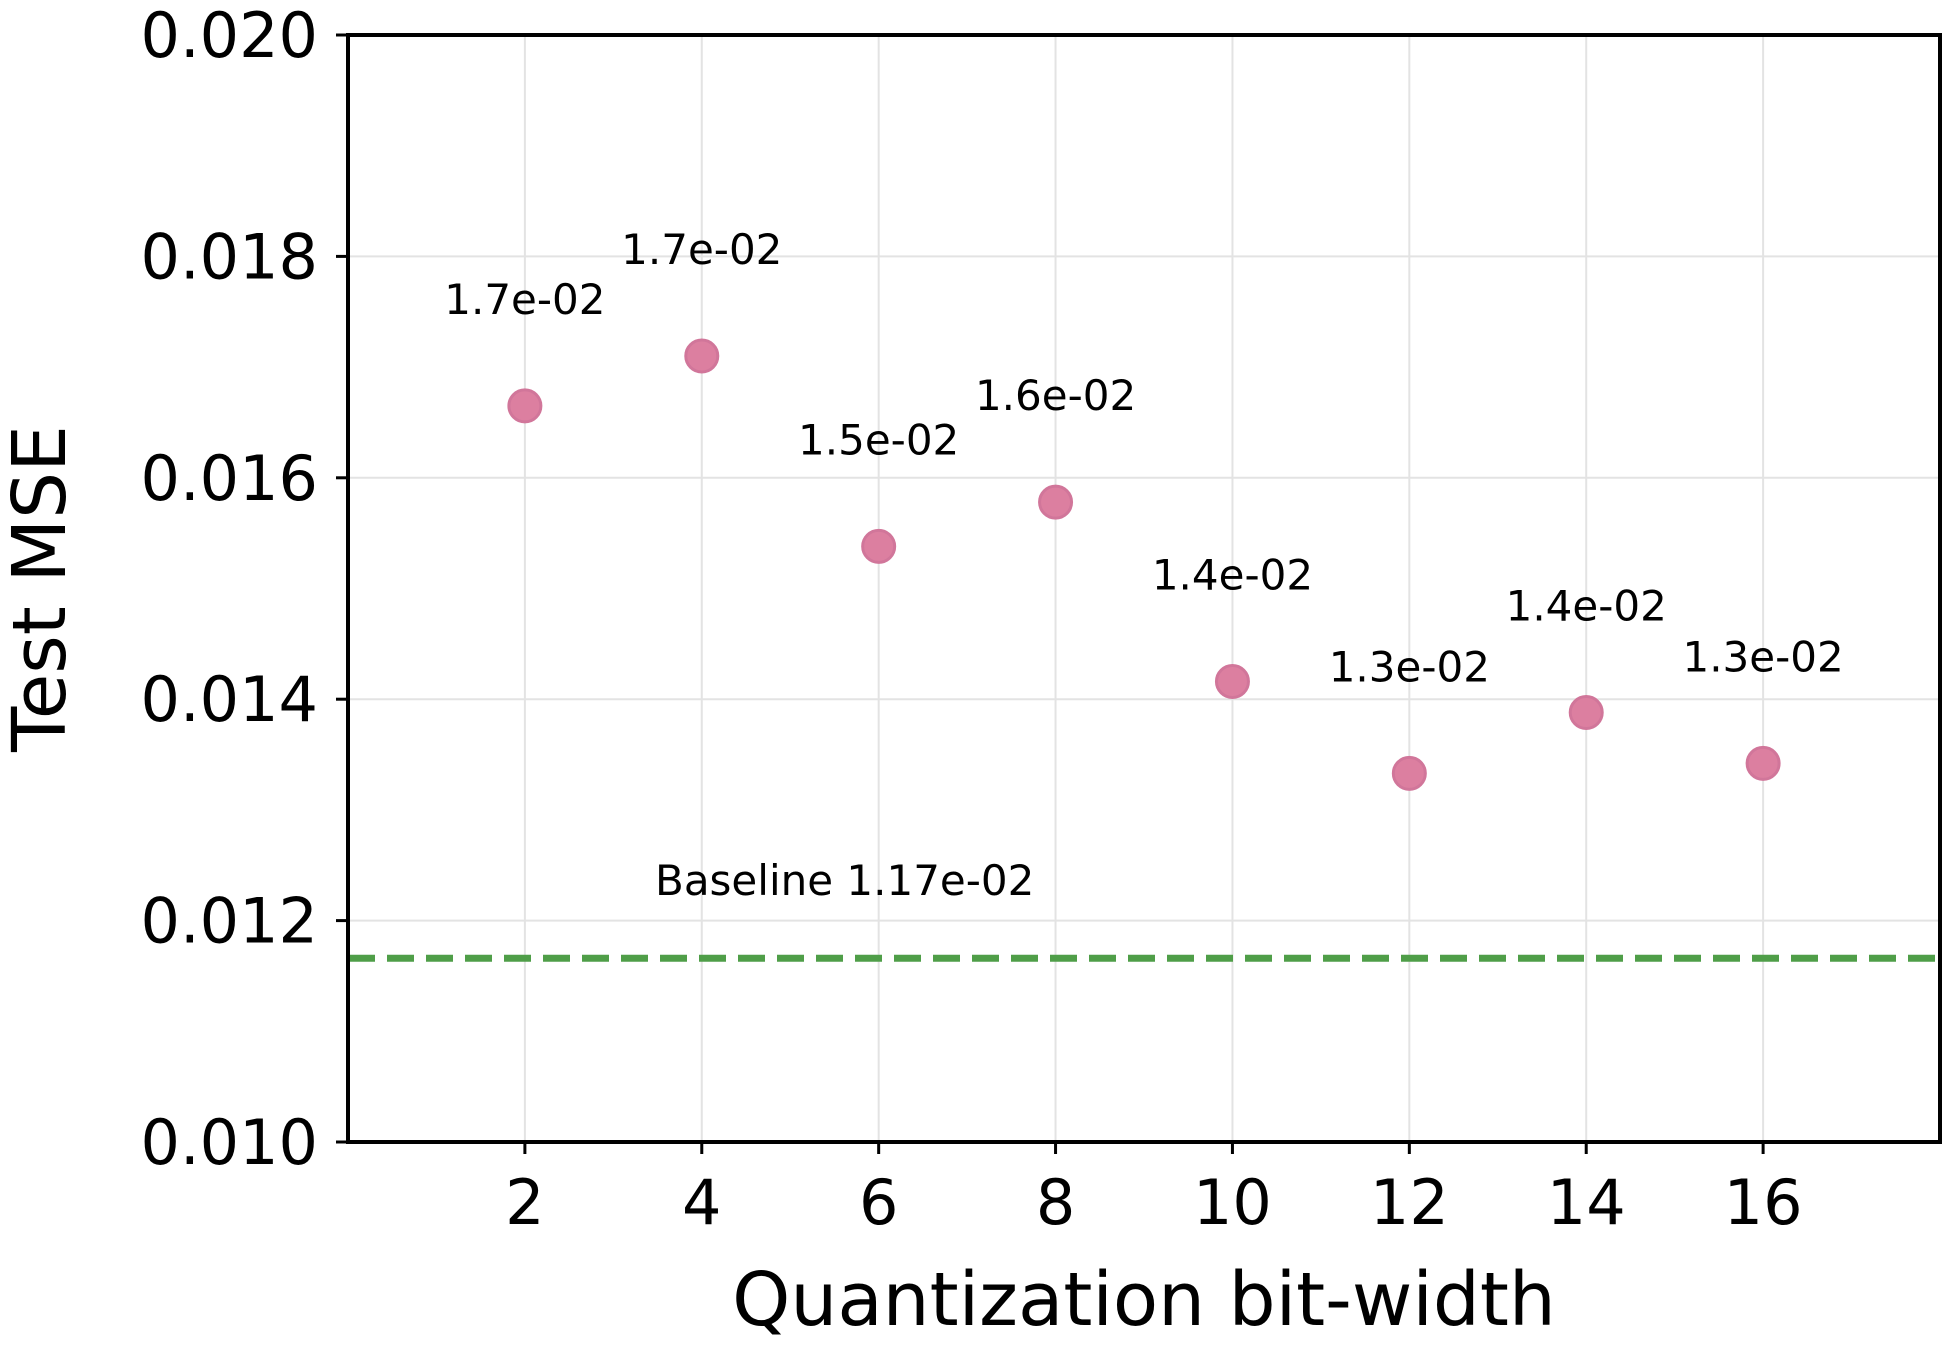 The width and height of the screenshot is (1947, 1348). What do you see at coordinates (1154, 1190) in the screenshot?
I see `x-axis-ticks: 2 4 6 8 10 12 14 16` at bounding box center [1154, 1190].